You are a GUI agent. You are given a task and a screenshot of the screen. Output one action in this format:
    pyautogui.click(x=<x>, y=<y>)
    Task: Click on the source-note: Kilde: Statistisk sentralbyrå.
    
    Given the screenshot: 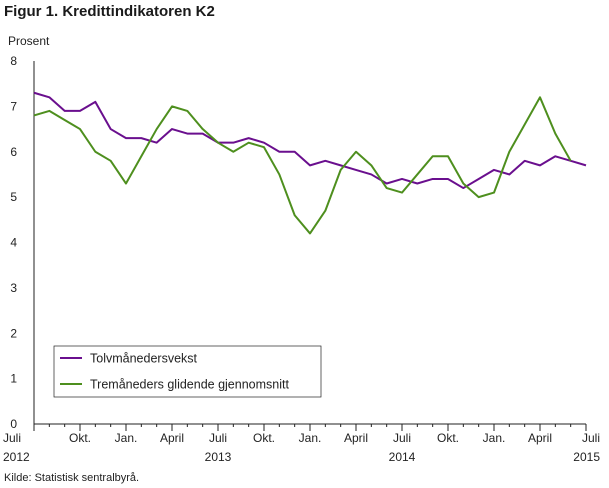 What is the action you would take?
    pyautogui.click(x=72, y=478)
    